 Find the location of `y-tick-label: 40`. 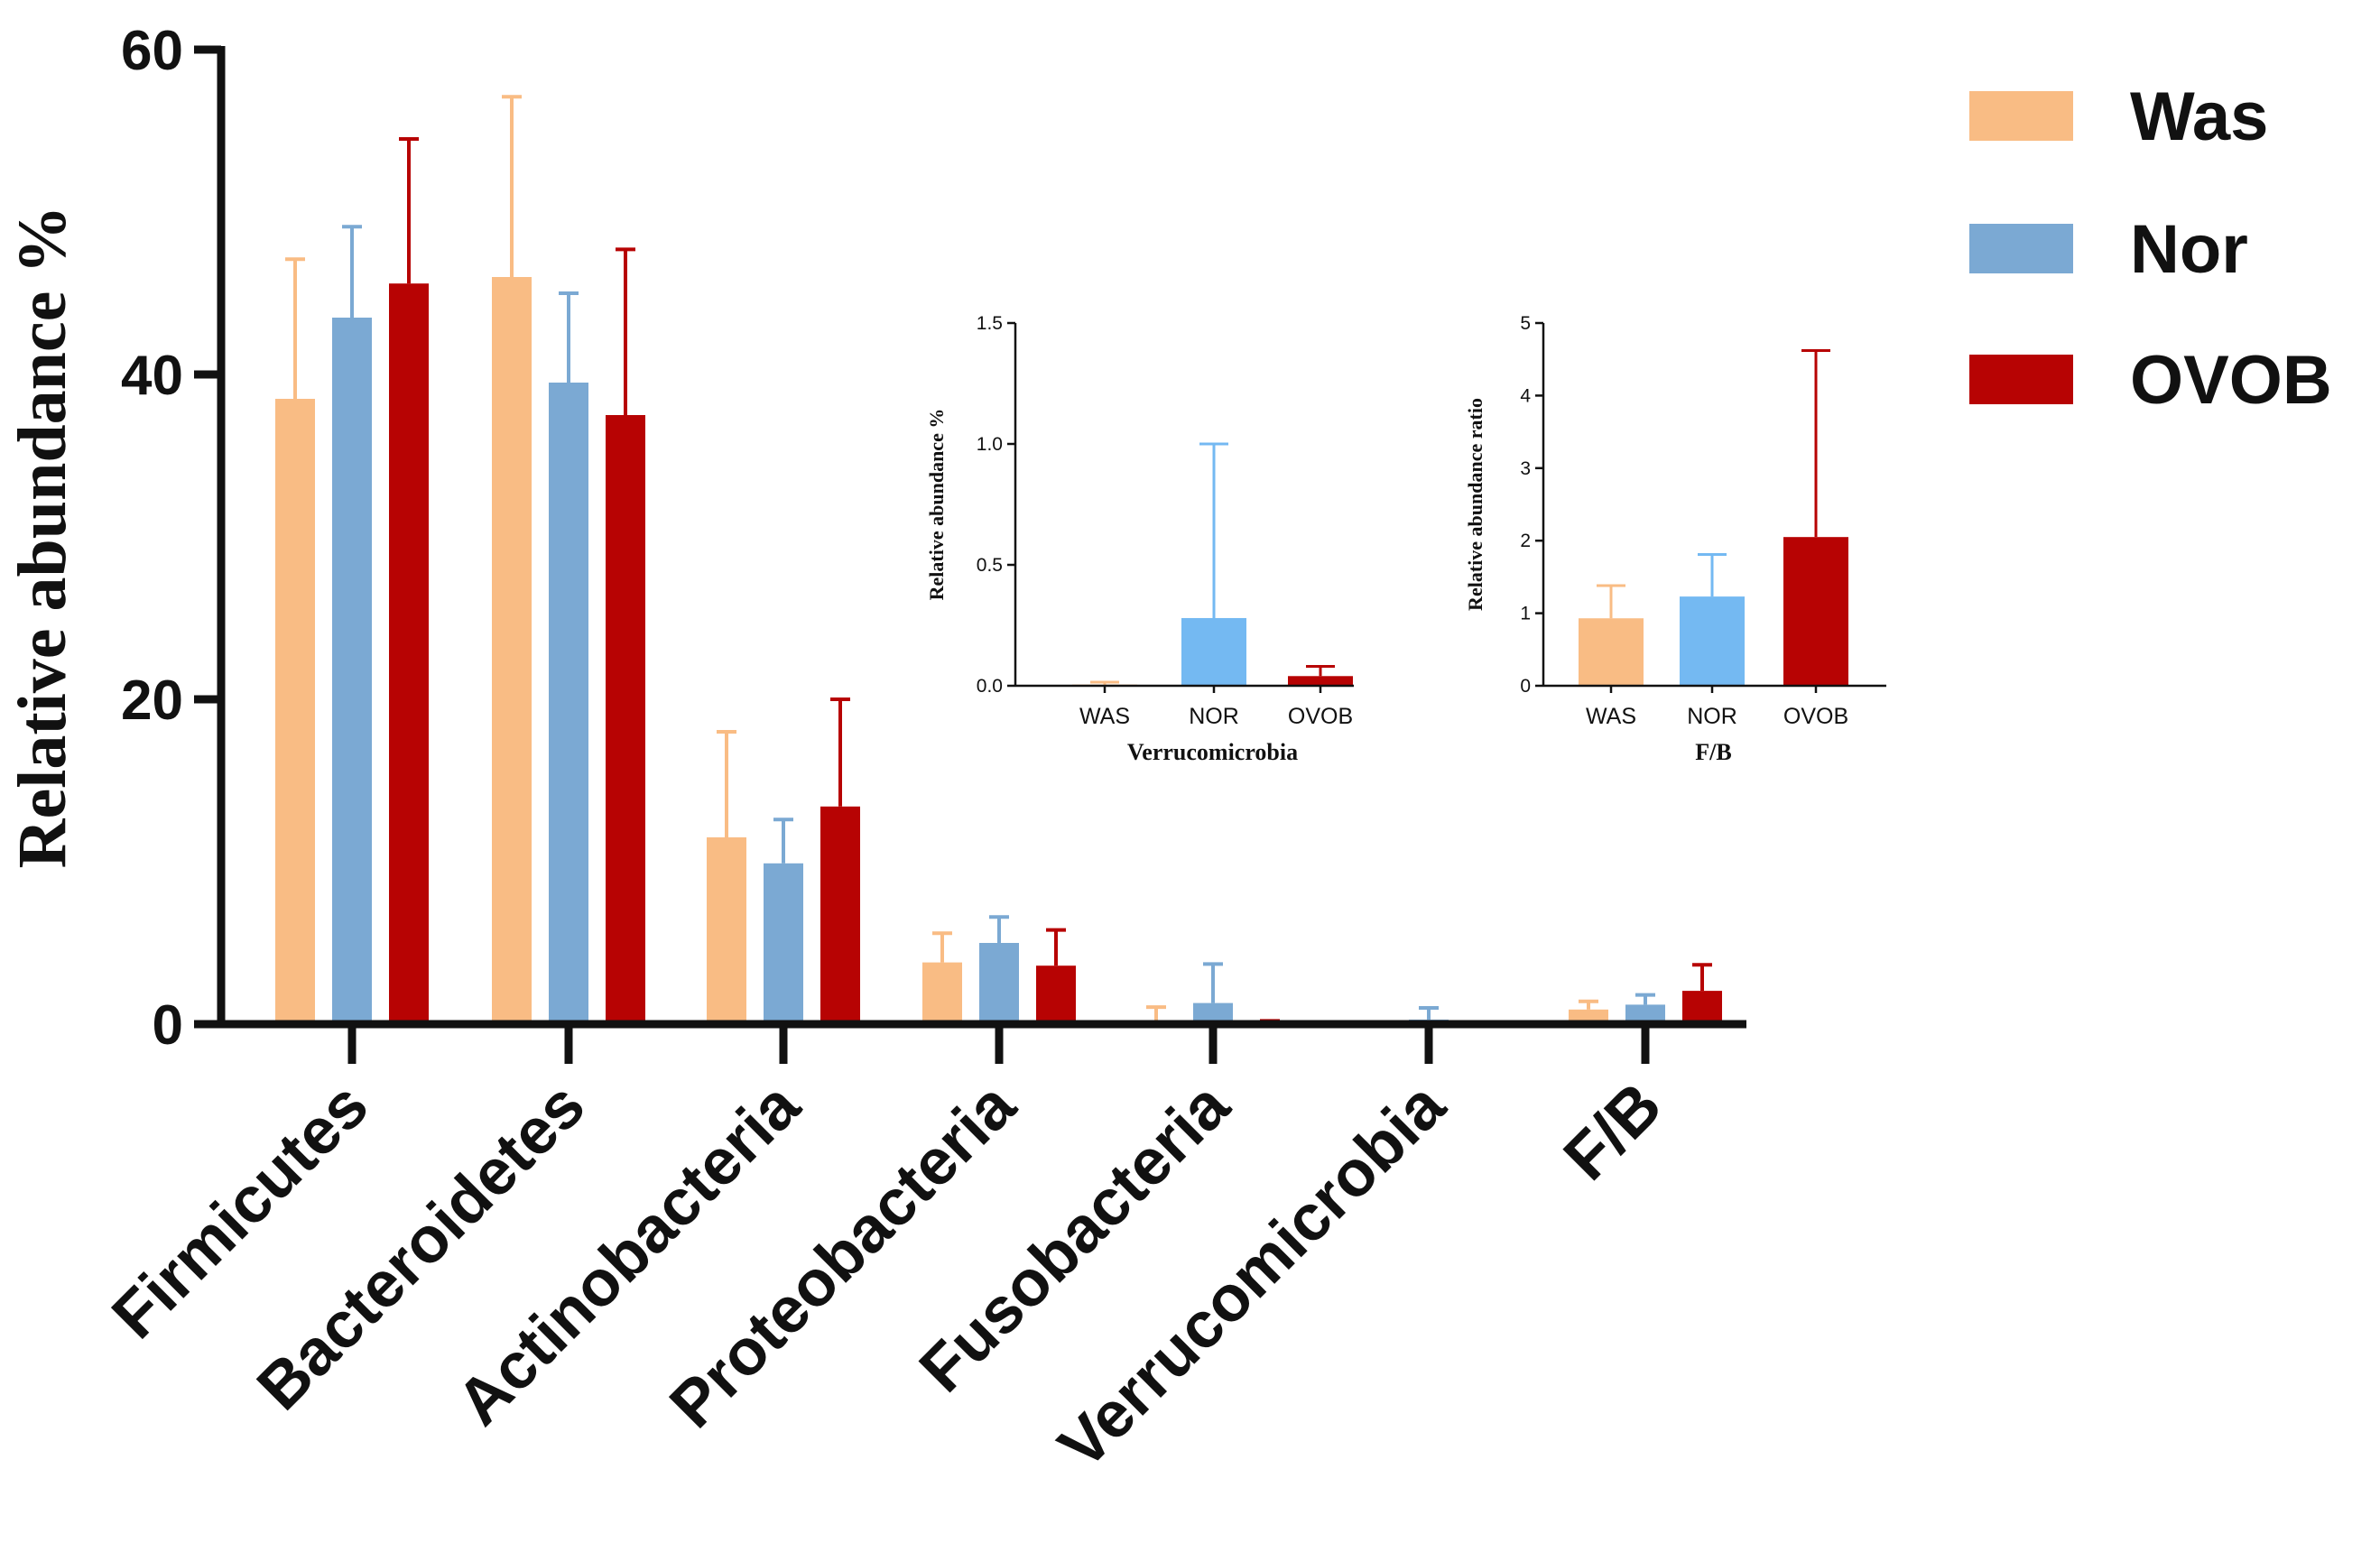

y-tick-label: 40 is located at coordinates (152, 376).